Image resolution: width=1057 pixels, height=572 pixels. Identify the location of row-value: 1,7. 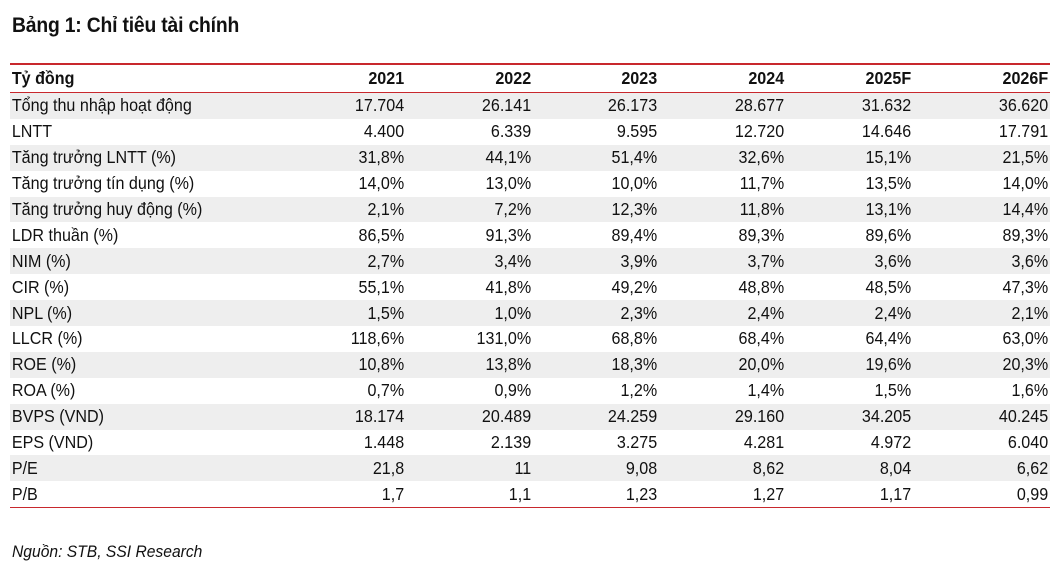
(393, 493).